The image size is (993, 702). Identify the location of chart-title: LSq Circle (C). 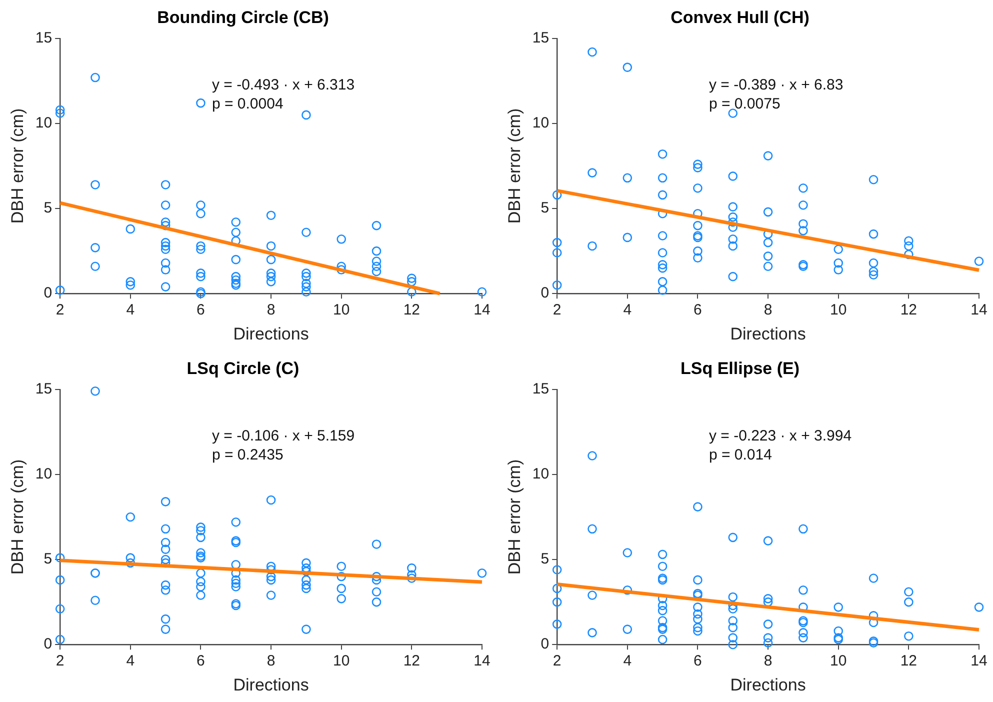
(243, 368).